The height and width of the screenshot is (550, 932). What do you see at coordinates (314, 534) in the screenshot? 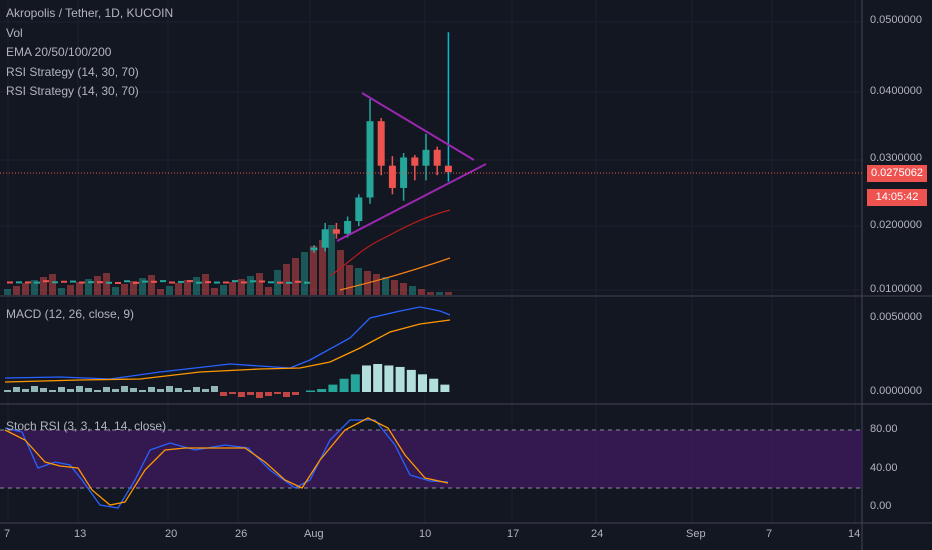
I see `time-tick: Aug` at bounding box center [314, 534].